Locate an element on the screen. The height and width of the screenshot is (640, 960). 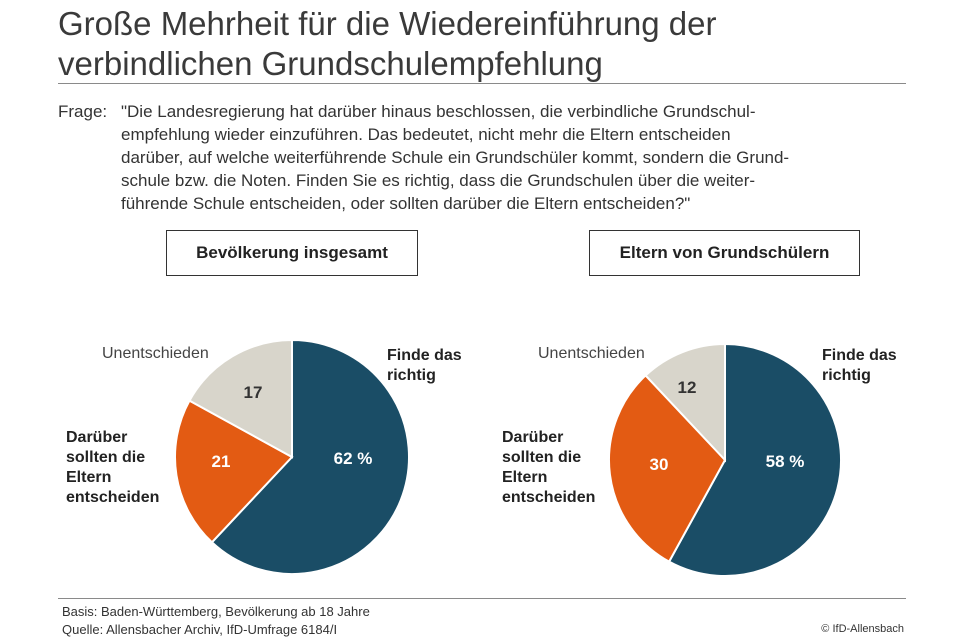
copyright: © IfD-Allensbach is located at coordinates (862, 629).